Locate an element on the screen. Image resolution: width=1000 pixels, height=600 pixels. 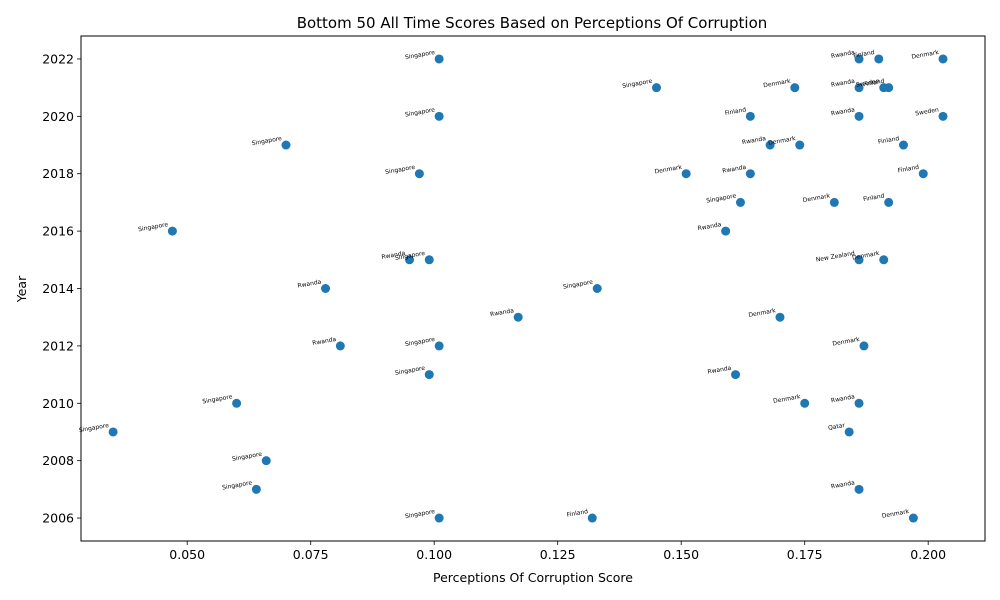
y-tick-label: 2012 is located at coordinates (58, 345).